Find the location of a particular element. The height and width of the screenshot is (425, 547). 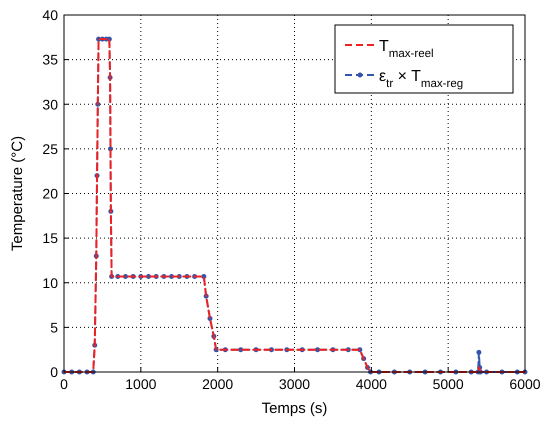

y-tick-label: 40 is located at coordinates (50, 15).